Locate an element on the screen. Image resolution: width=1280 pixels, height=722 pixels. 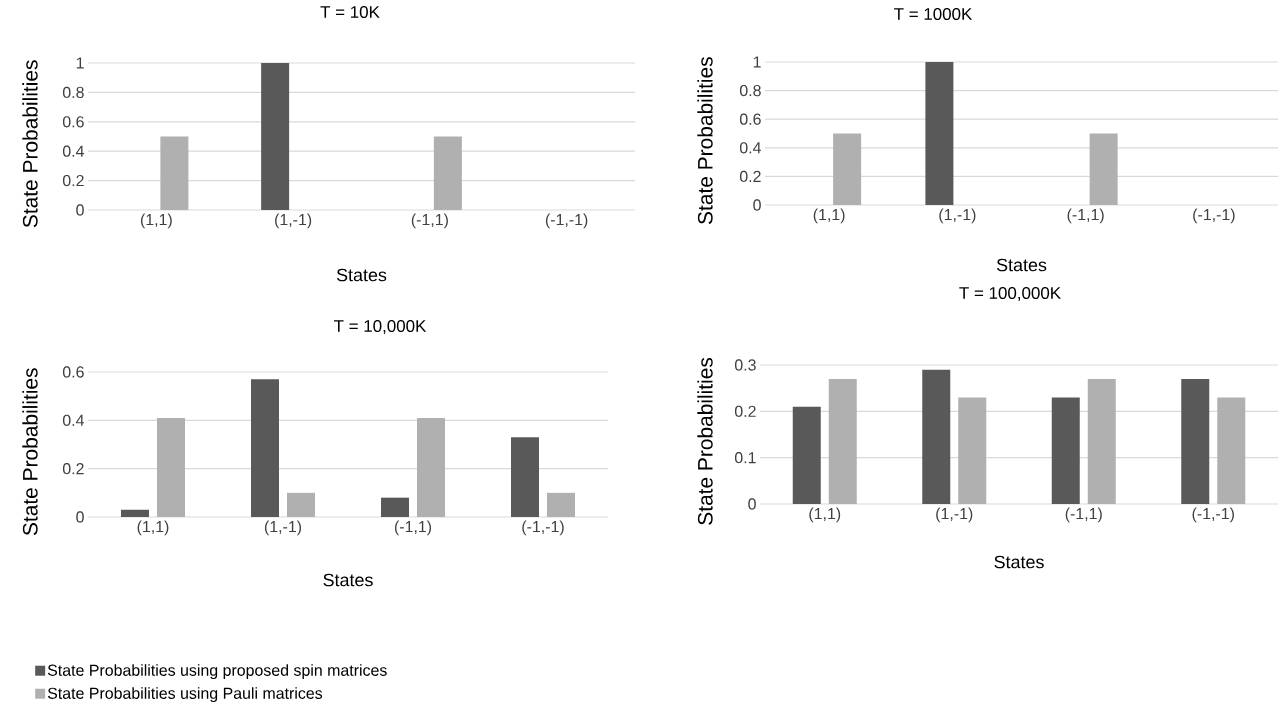
chart-title: T = 100,000K is located at coordinates (1010, 294).